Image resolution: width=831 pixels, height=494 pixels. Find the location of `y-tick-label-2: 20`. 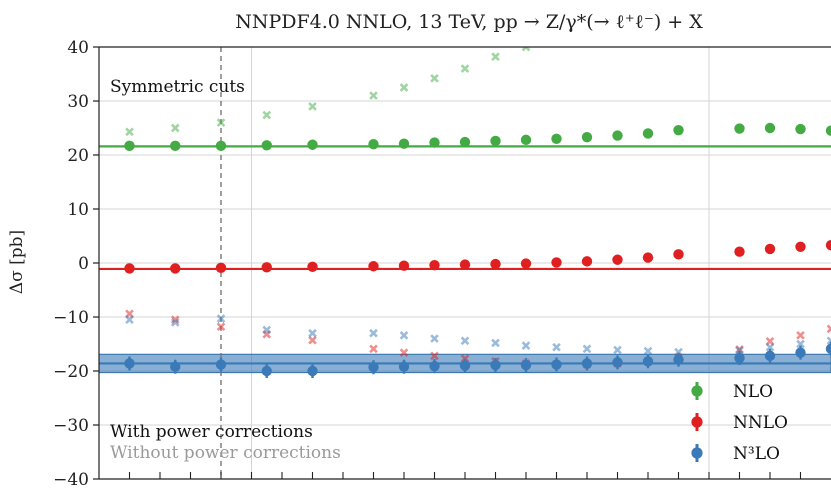

y-tick-label-2: 20 is located at coordinates (78, 156).